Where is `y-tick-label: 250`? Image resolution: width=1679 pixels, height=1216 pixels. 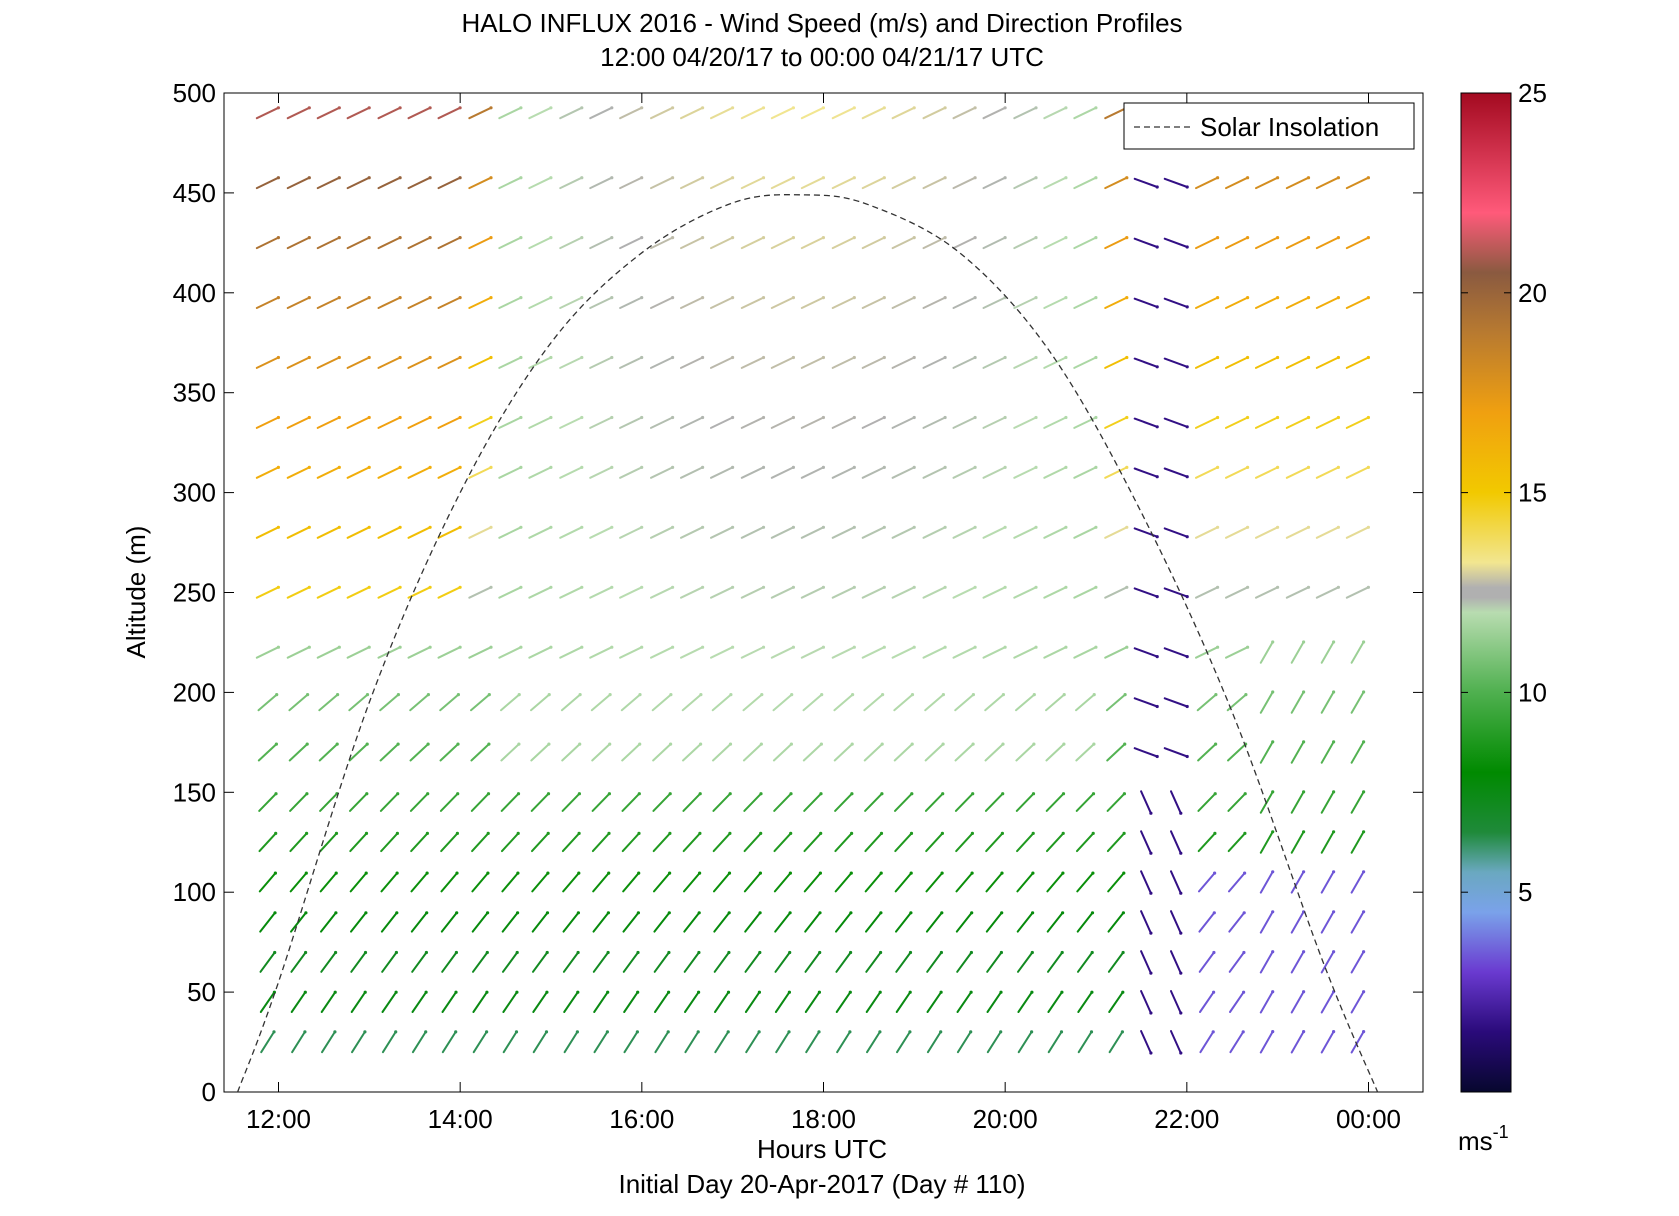 y-tick-label: 250 is located at coordinates (194, 593).